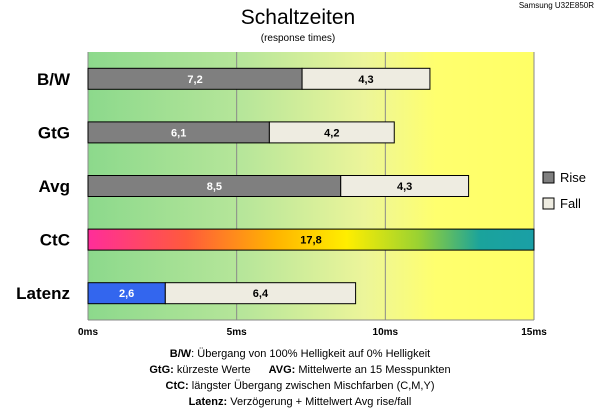 The height and width of the screenshot is (415, 600). I want to click on bar-avg-fall, so click(405, 186).